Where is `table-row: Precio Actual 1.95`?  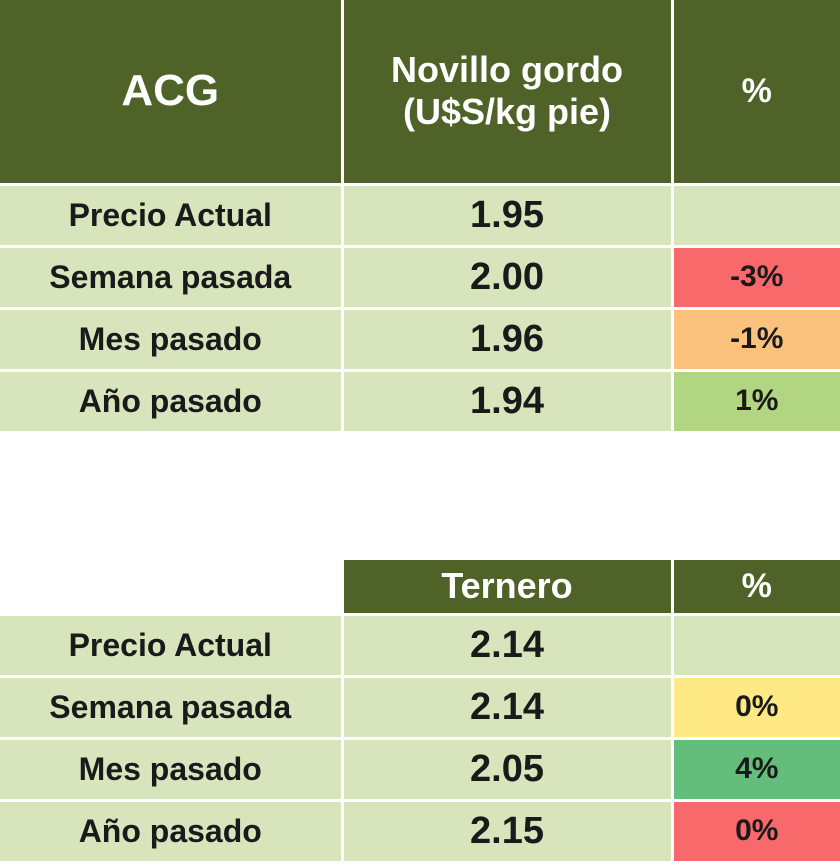 table-row: Precio Actual 1.95 is located at coordinates (420, 216).